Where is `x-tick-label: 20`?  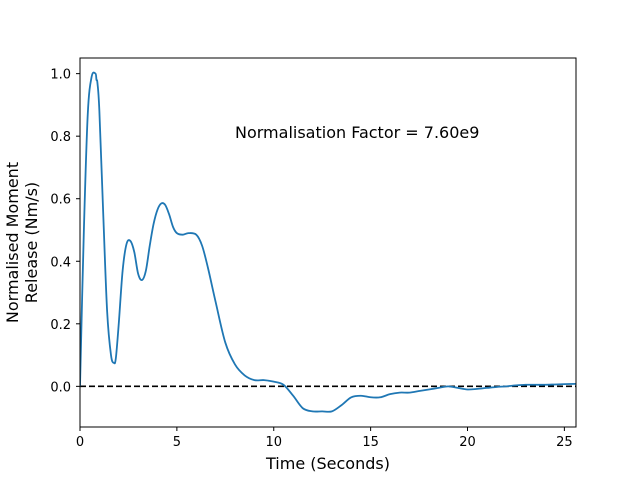
x-tick-label: 20 is located at coordinates (467, 442).